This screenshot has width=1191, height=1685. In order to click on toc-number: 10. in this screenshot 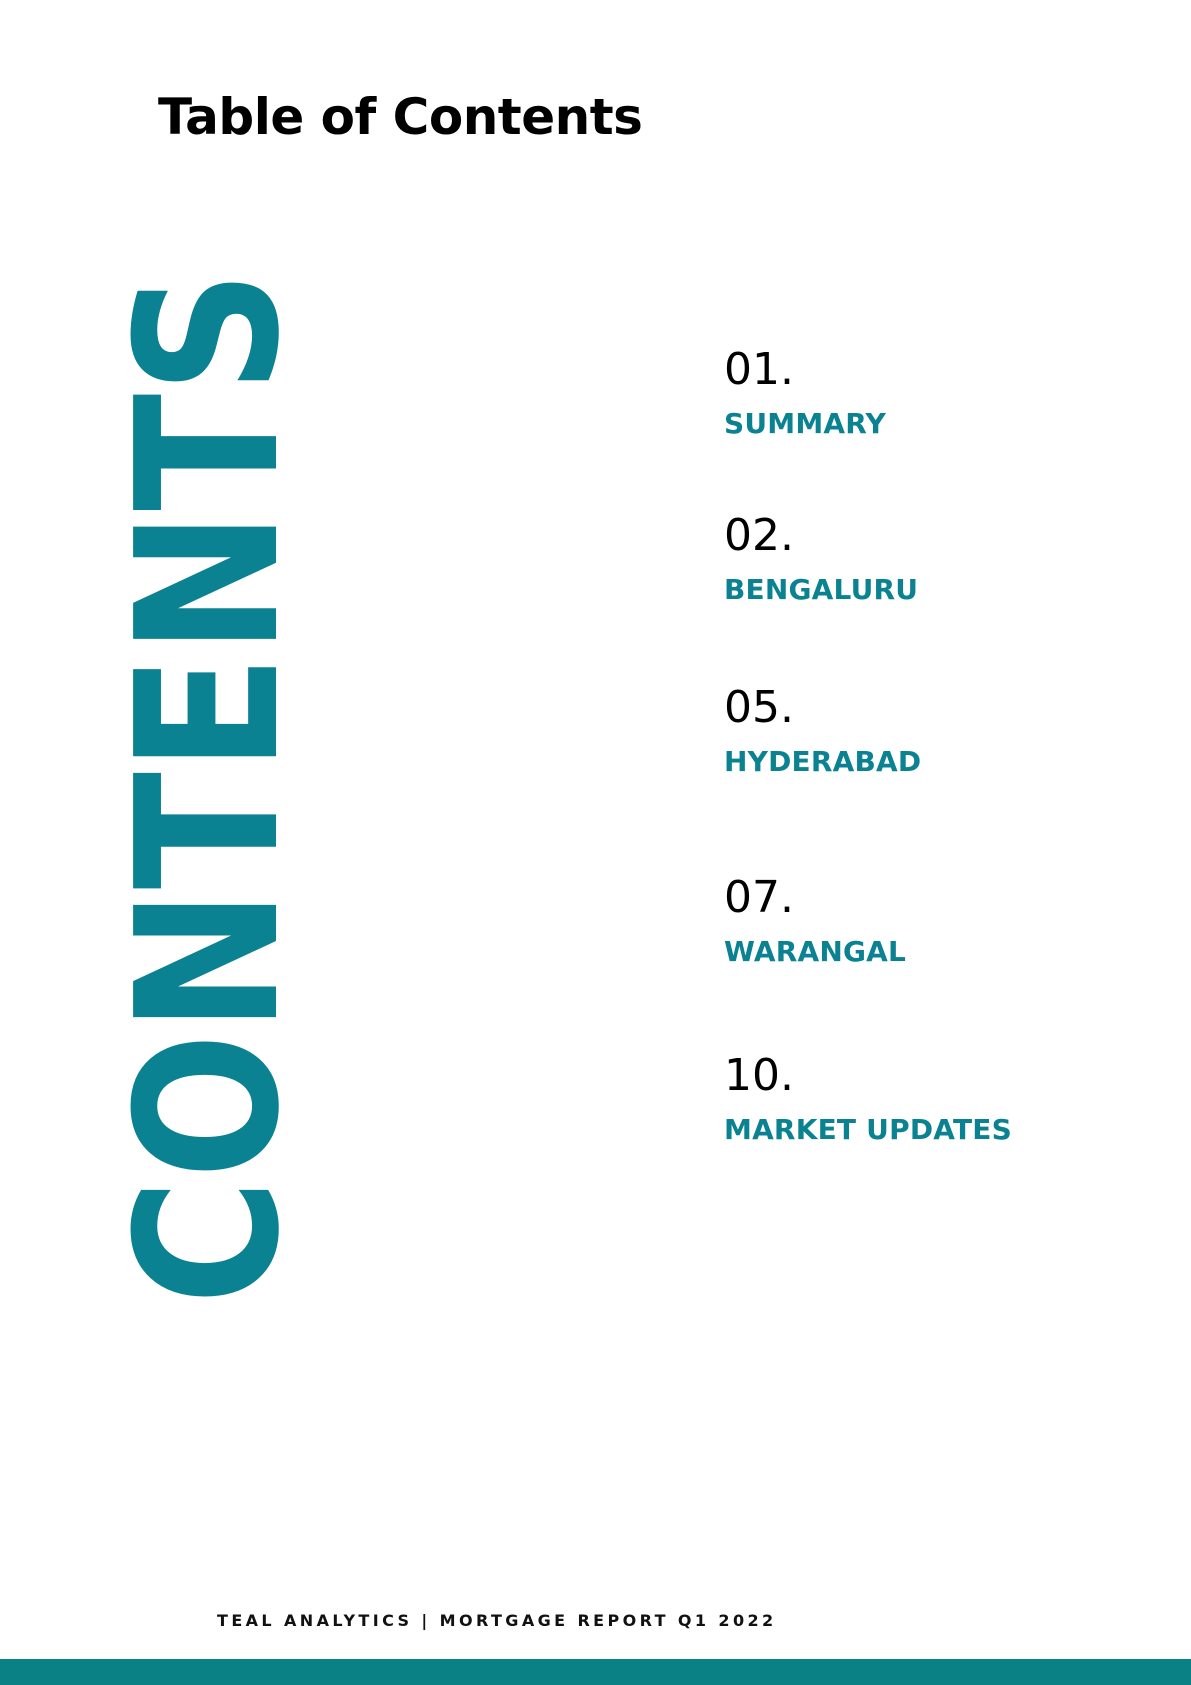, I will do `click(759, 1075)`.